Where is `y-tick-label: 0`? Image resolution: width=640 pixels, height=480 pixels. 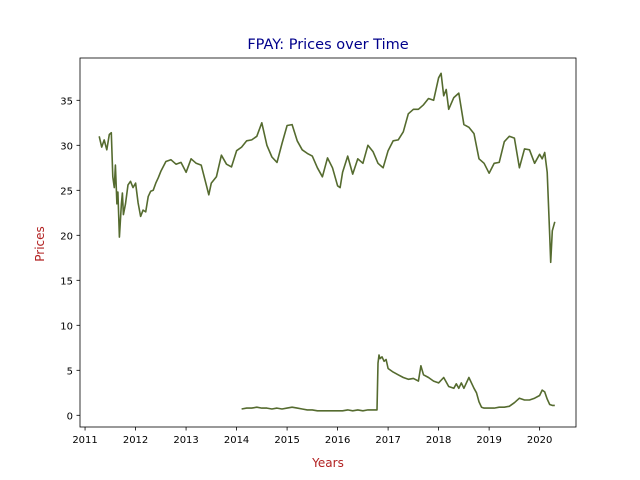 y-tick-label: 0 is located at coordinates (70, 416).